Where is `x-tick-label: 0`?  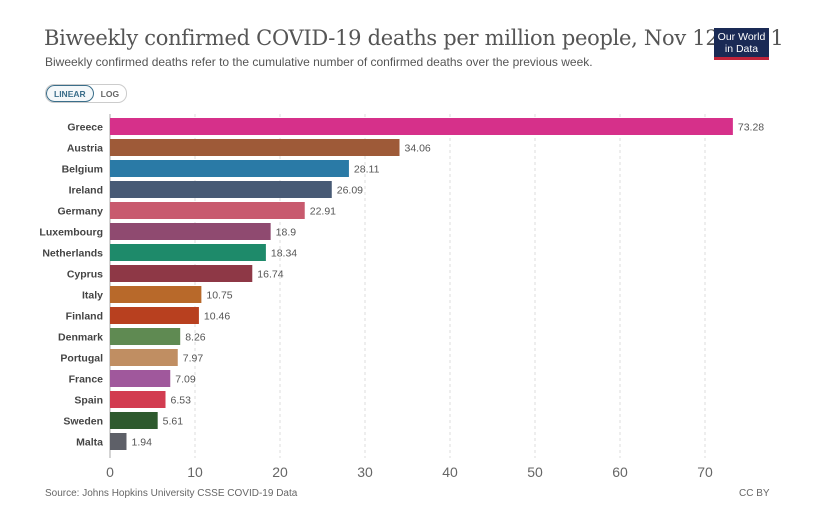 x-tick-label: 0 is located at coordinates (110, 472).